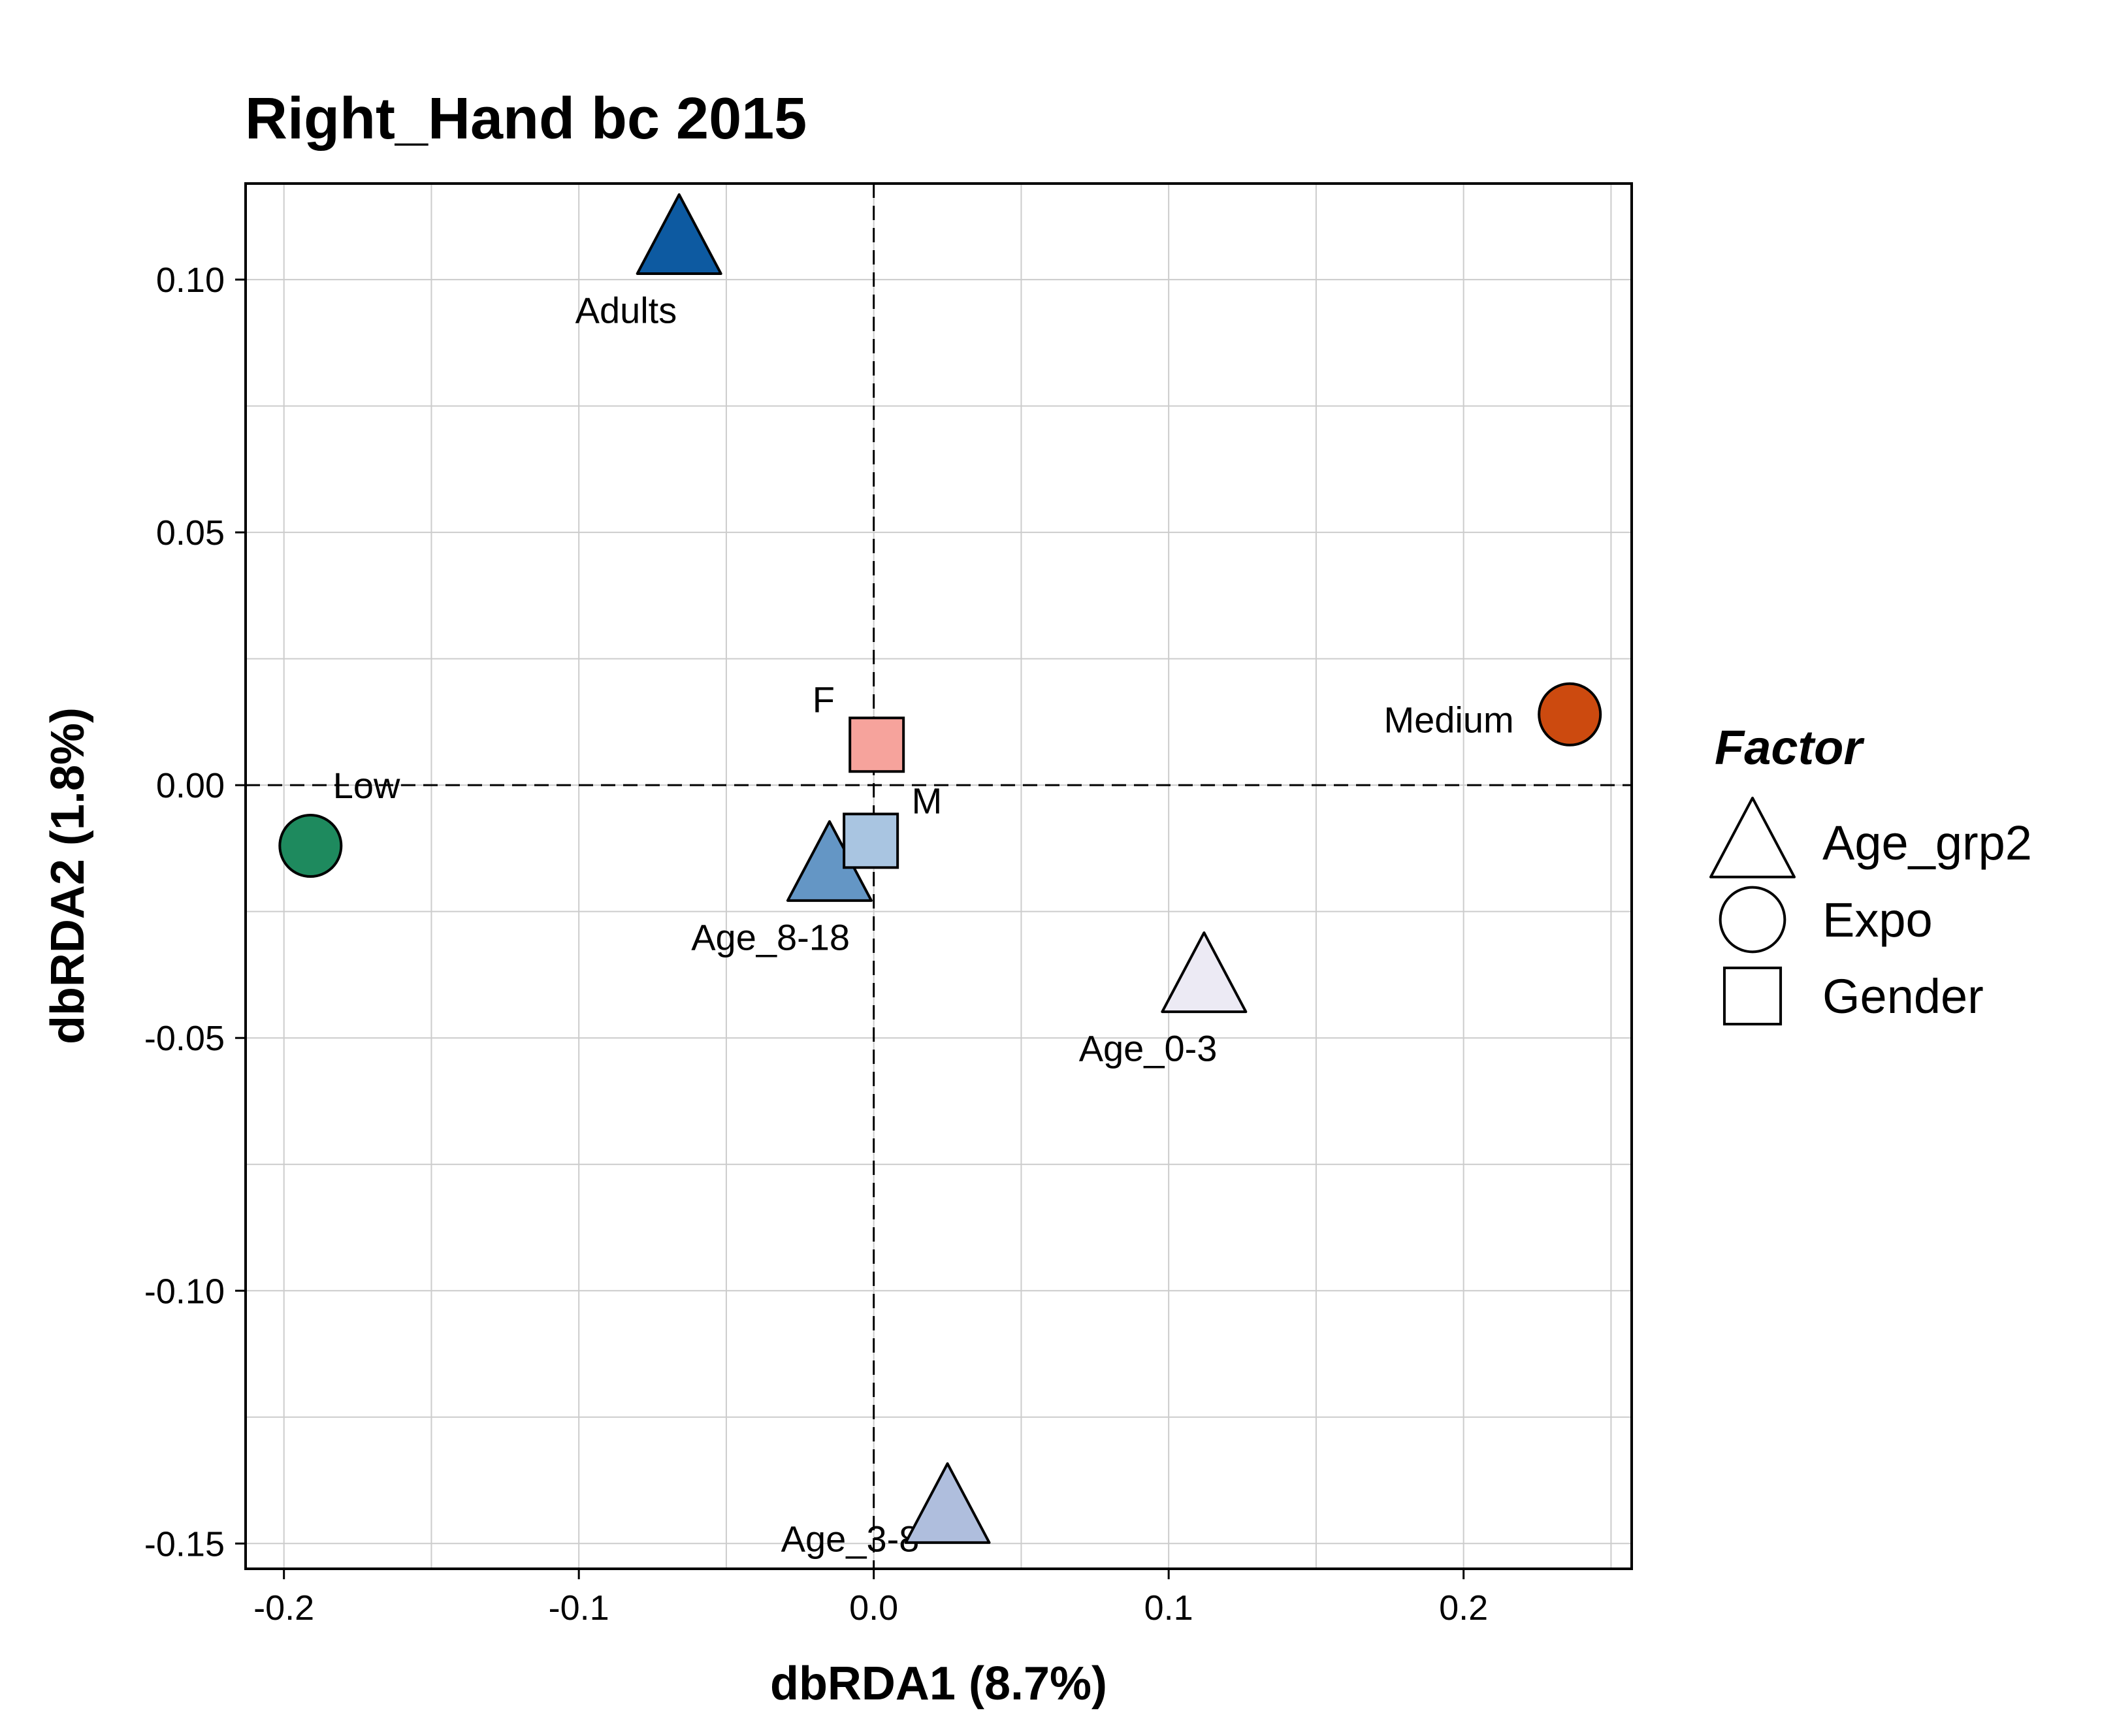 This screenshot has width=2117, height=1736. What do you see at coordinates (927, 801) in the screenshot?
I see `point-label: M` at bounding box center [927, 801].